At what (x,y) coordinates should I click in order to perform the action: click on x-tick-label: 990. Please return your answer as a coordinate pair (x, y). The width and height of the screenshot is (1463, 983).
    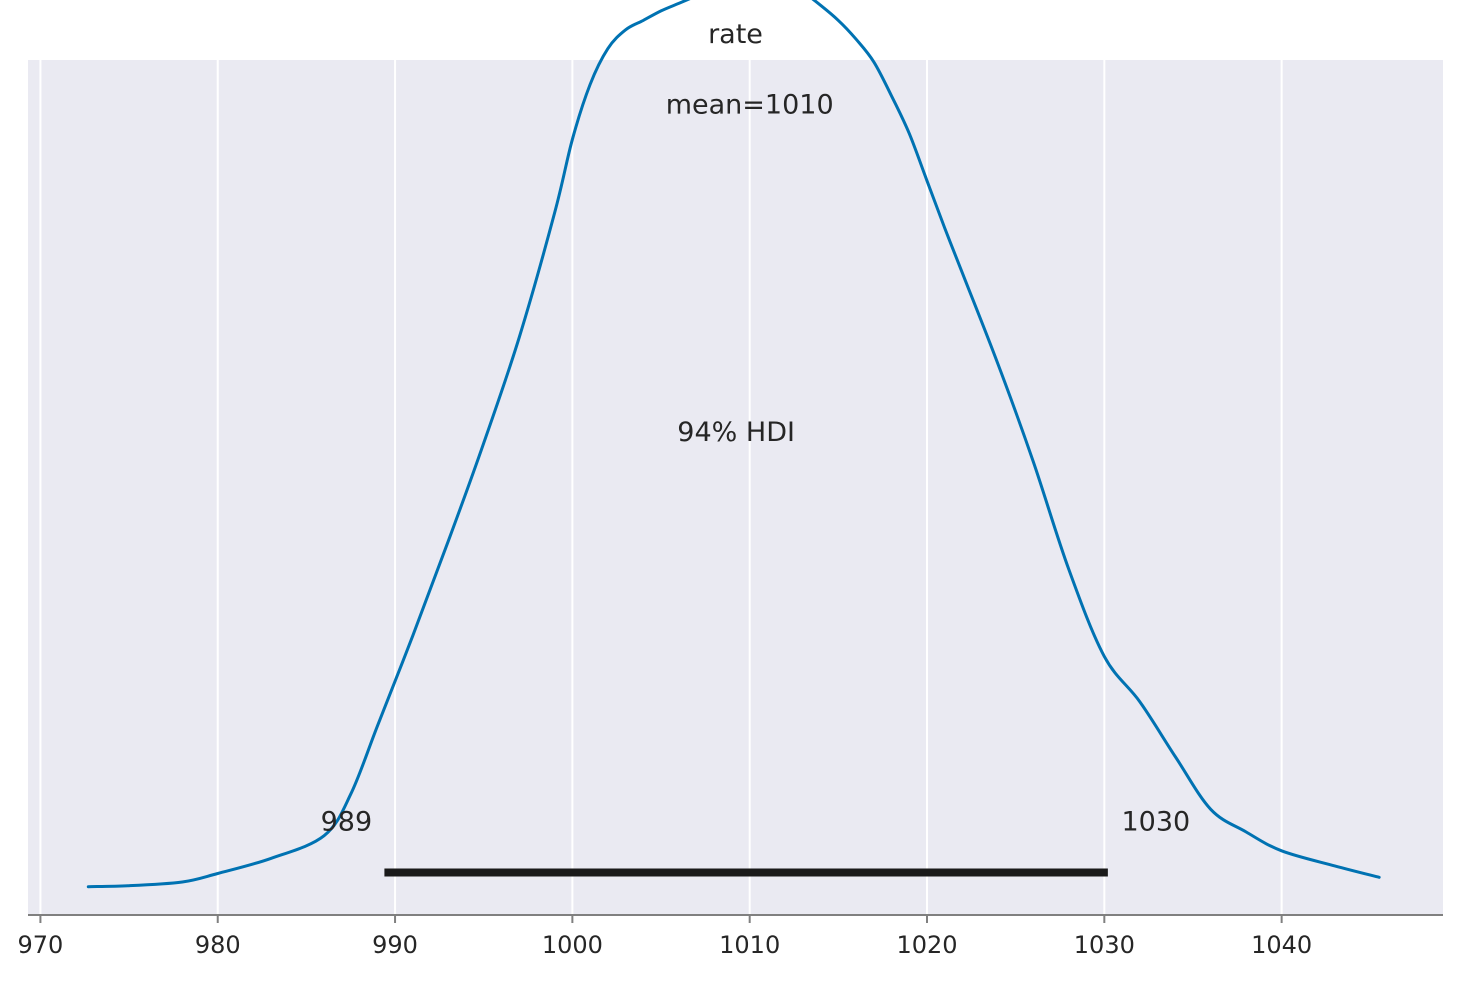
    Looking at the image, I should click on (395, 945).